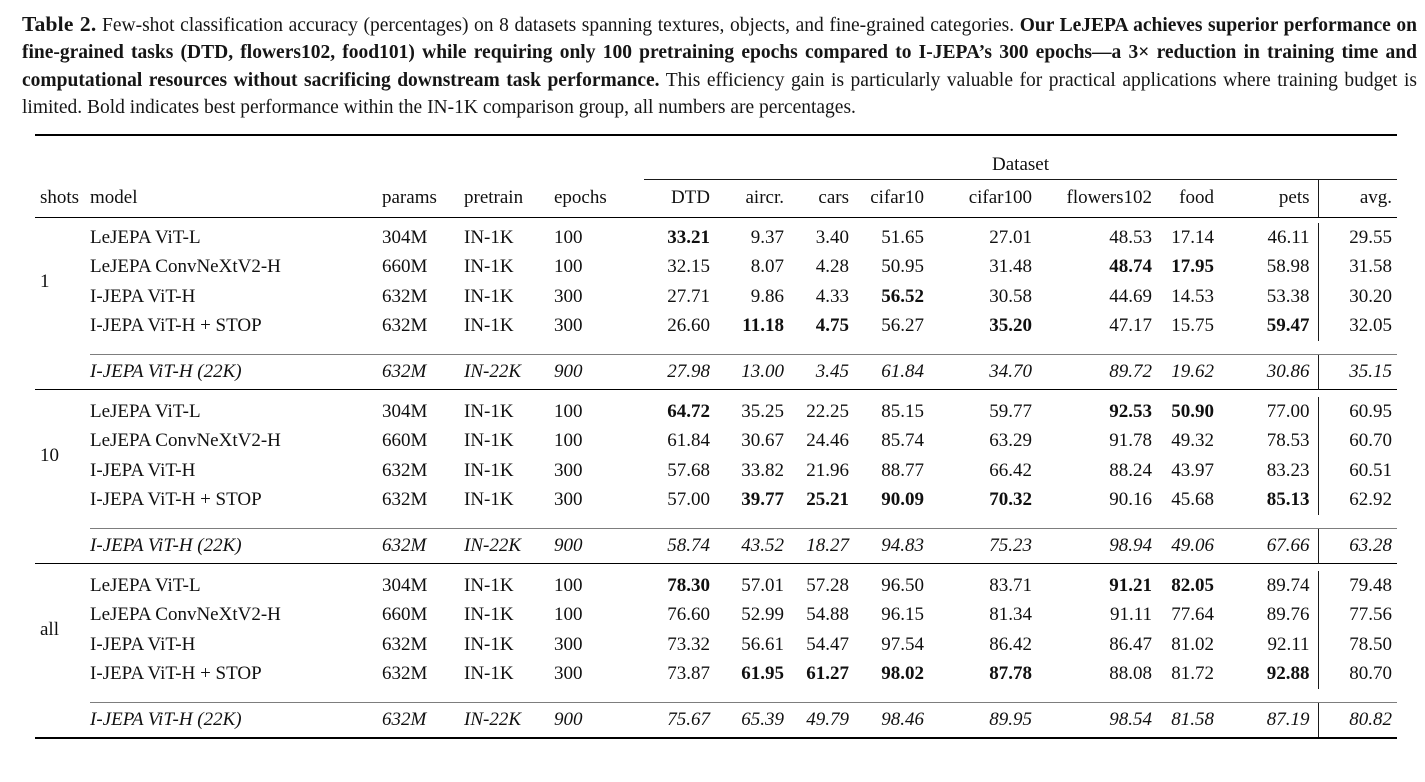 The image size is (1425, 782). I want to click on score-cell: 48.74, so click(1130, 267).